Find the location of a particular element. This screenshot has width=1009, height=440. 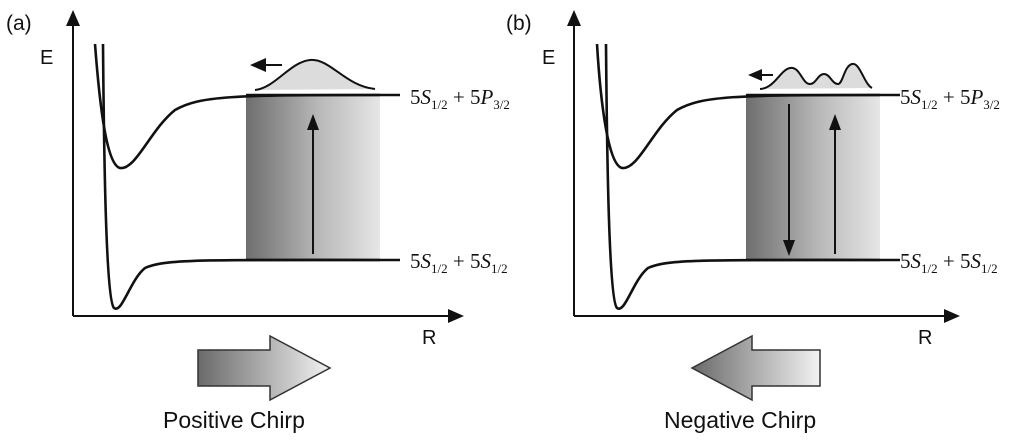

panel-b-excitation-arrowhead is located at coordinates (835, 122).